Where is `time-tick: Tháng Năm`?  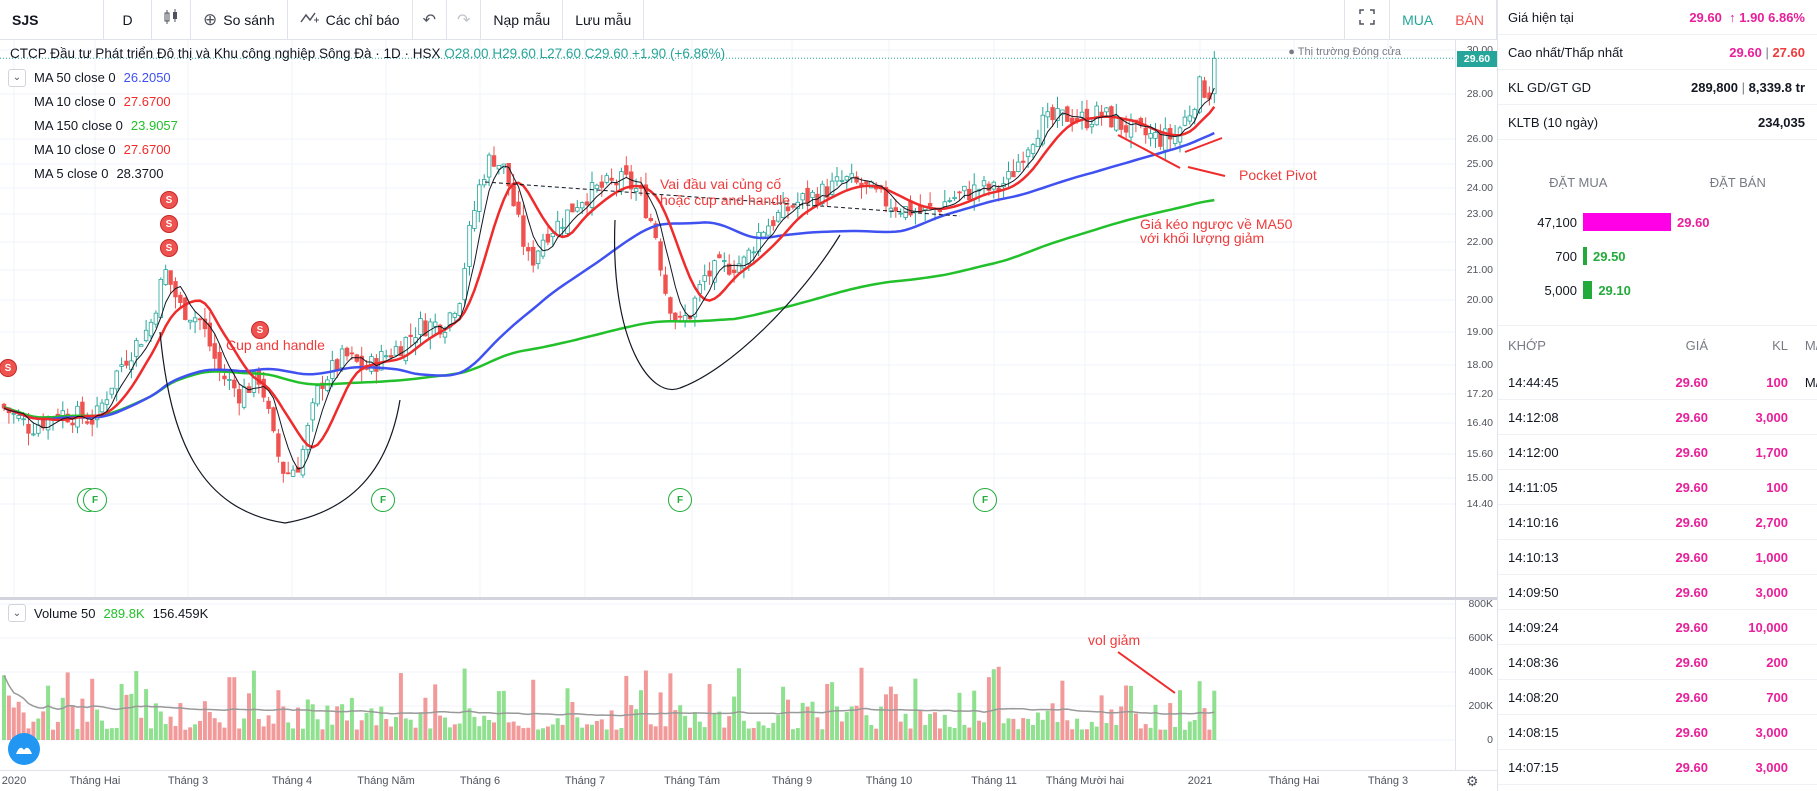
time-tick: Tháng Năm is located at coordinates (386, 781).